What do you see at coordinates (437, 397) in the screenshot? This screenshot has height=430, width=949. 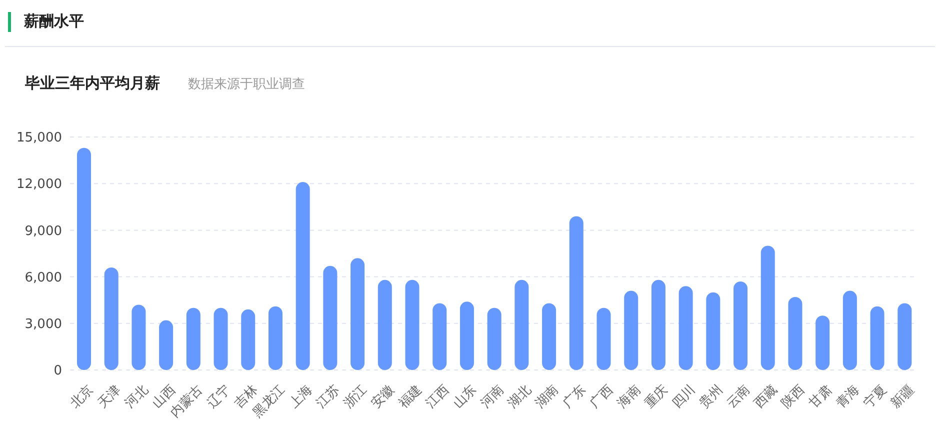 I see `x-tick-label: 江西` at bounding box center [437, 397].